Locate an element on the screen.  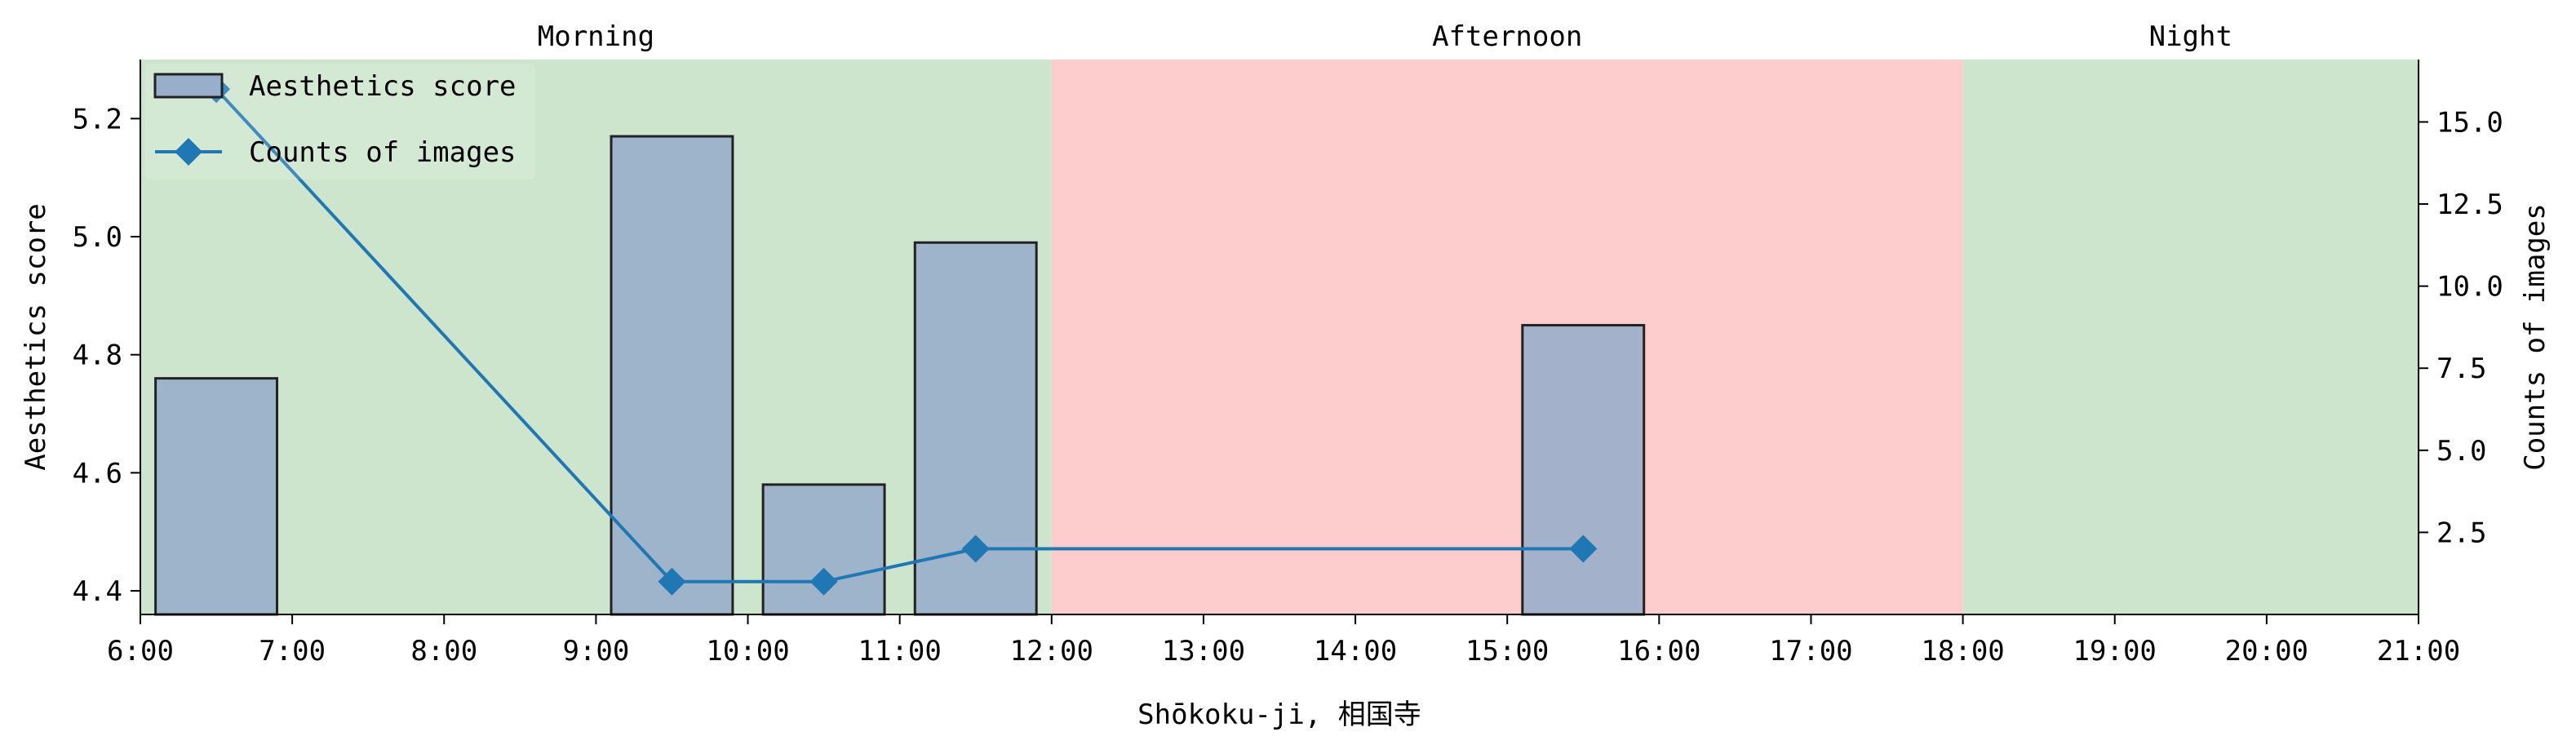
x-tick-label: 6:00 is located at coordinates (140, 651).